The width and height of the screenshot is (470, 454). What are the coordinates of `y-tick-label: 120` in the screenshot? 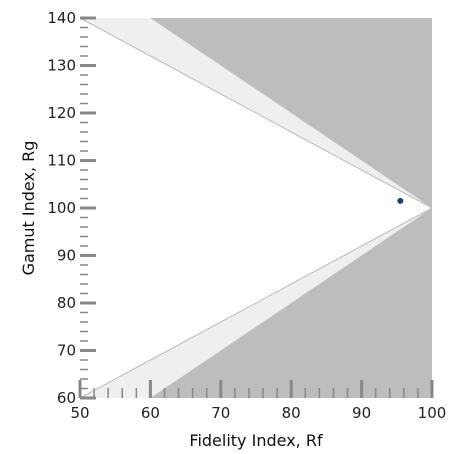 It's located at (61, 113).